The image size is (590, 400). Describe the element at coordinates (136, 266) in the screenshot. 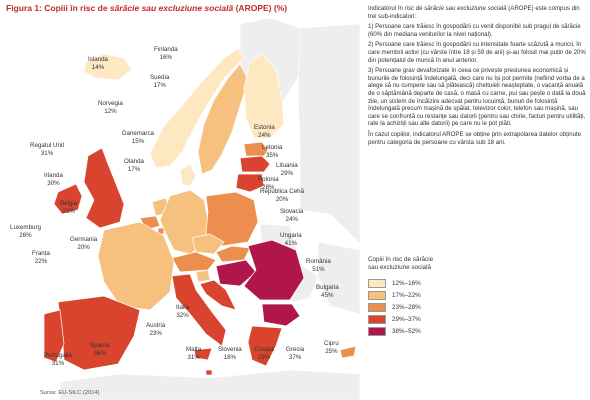

I see `country-franța` at that location.